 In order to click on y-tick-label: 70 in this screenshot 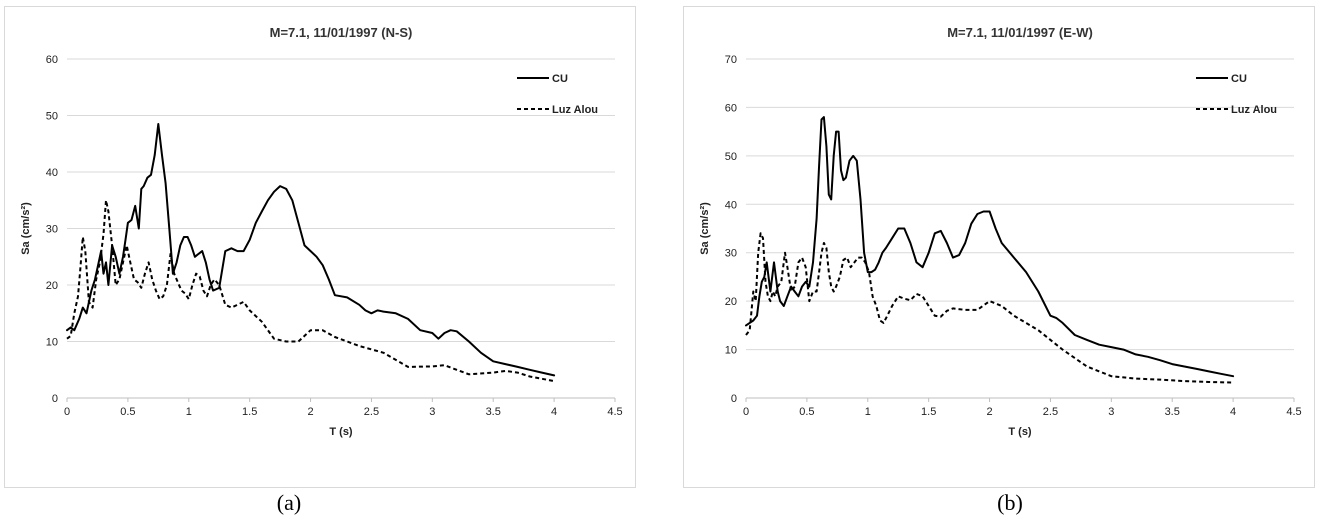, I will do `click(731, 60)`.